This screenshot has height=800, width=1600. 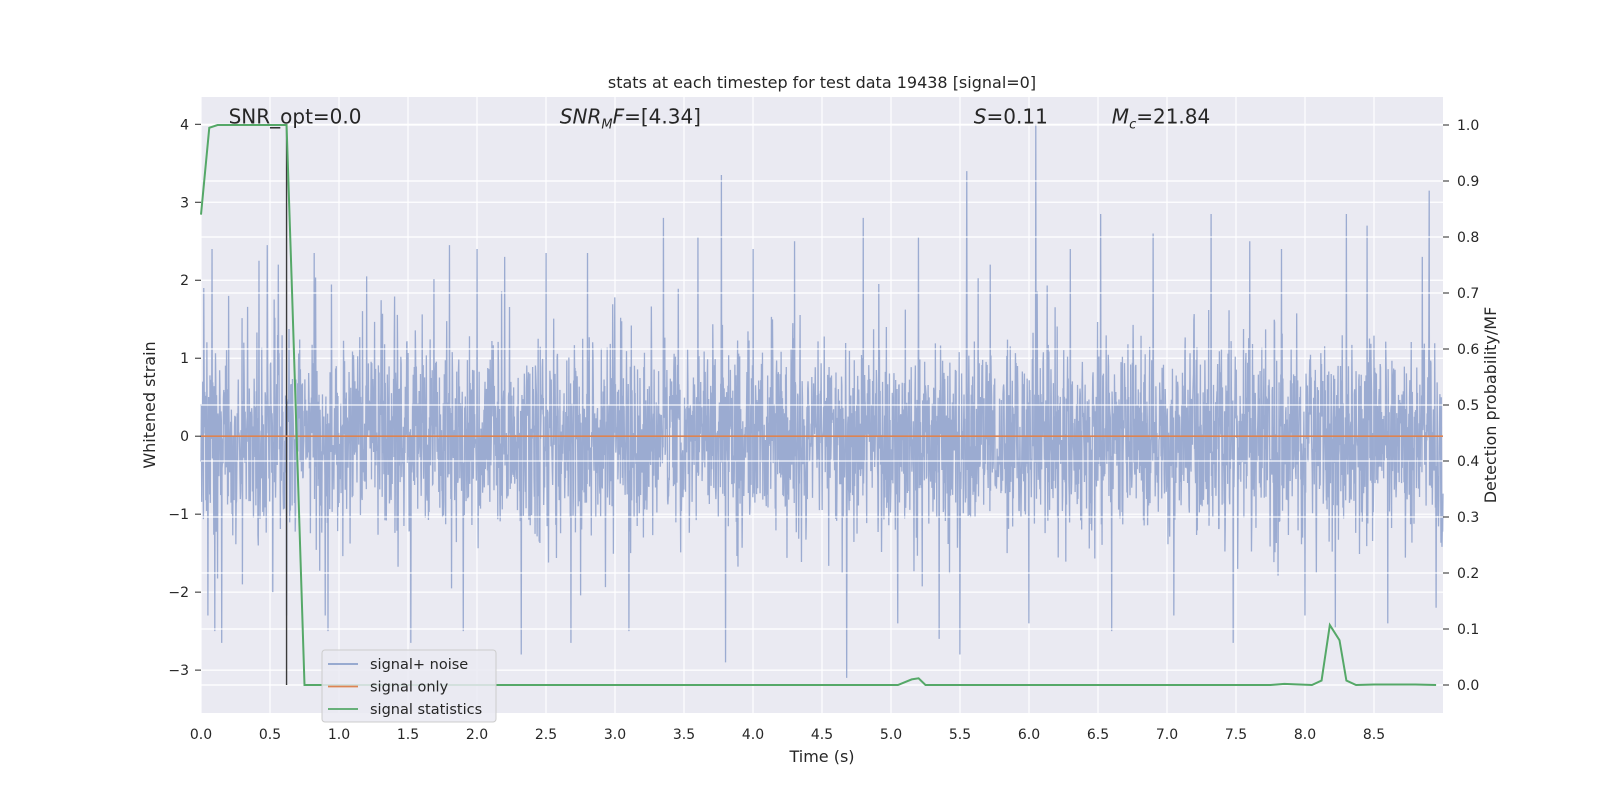 I want to click on x-tick-label: 2.5, so click(x=546, y=735).